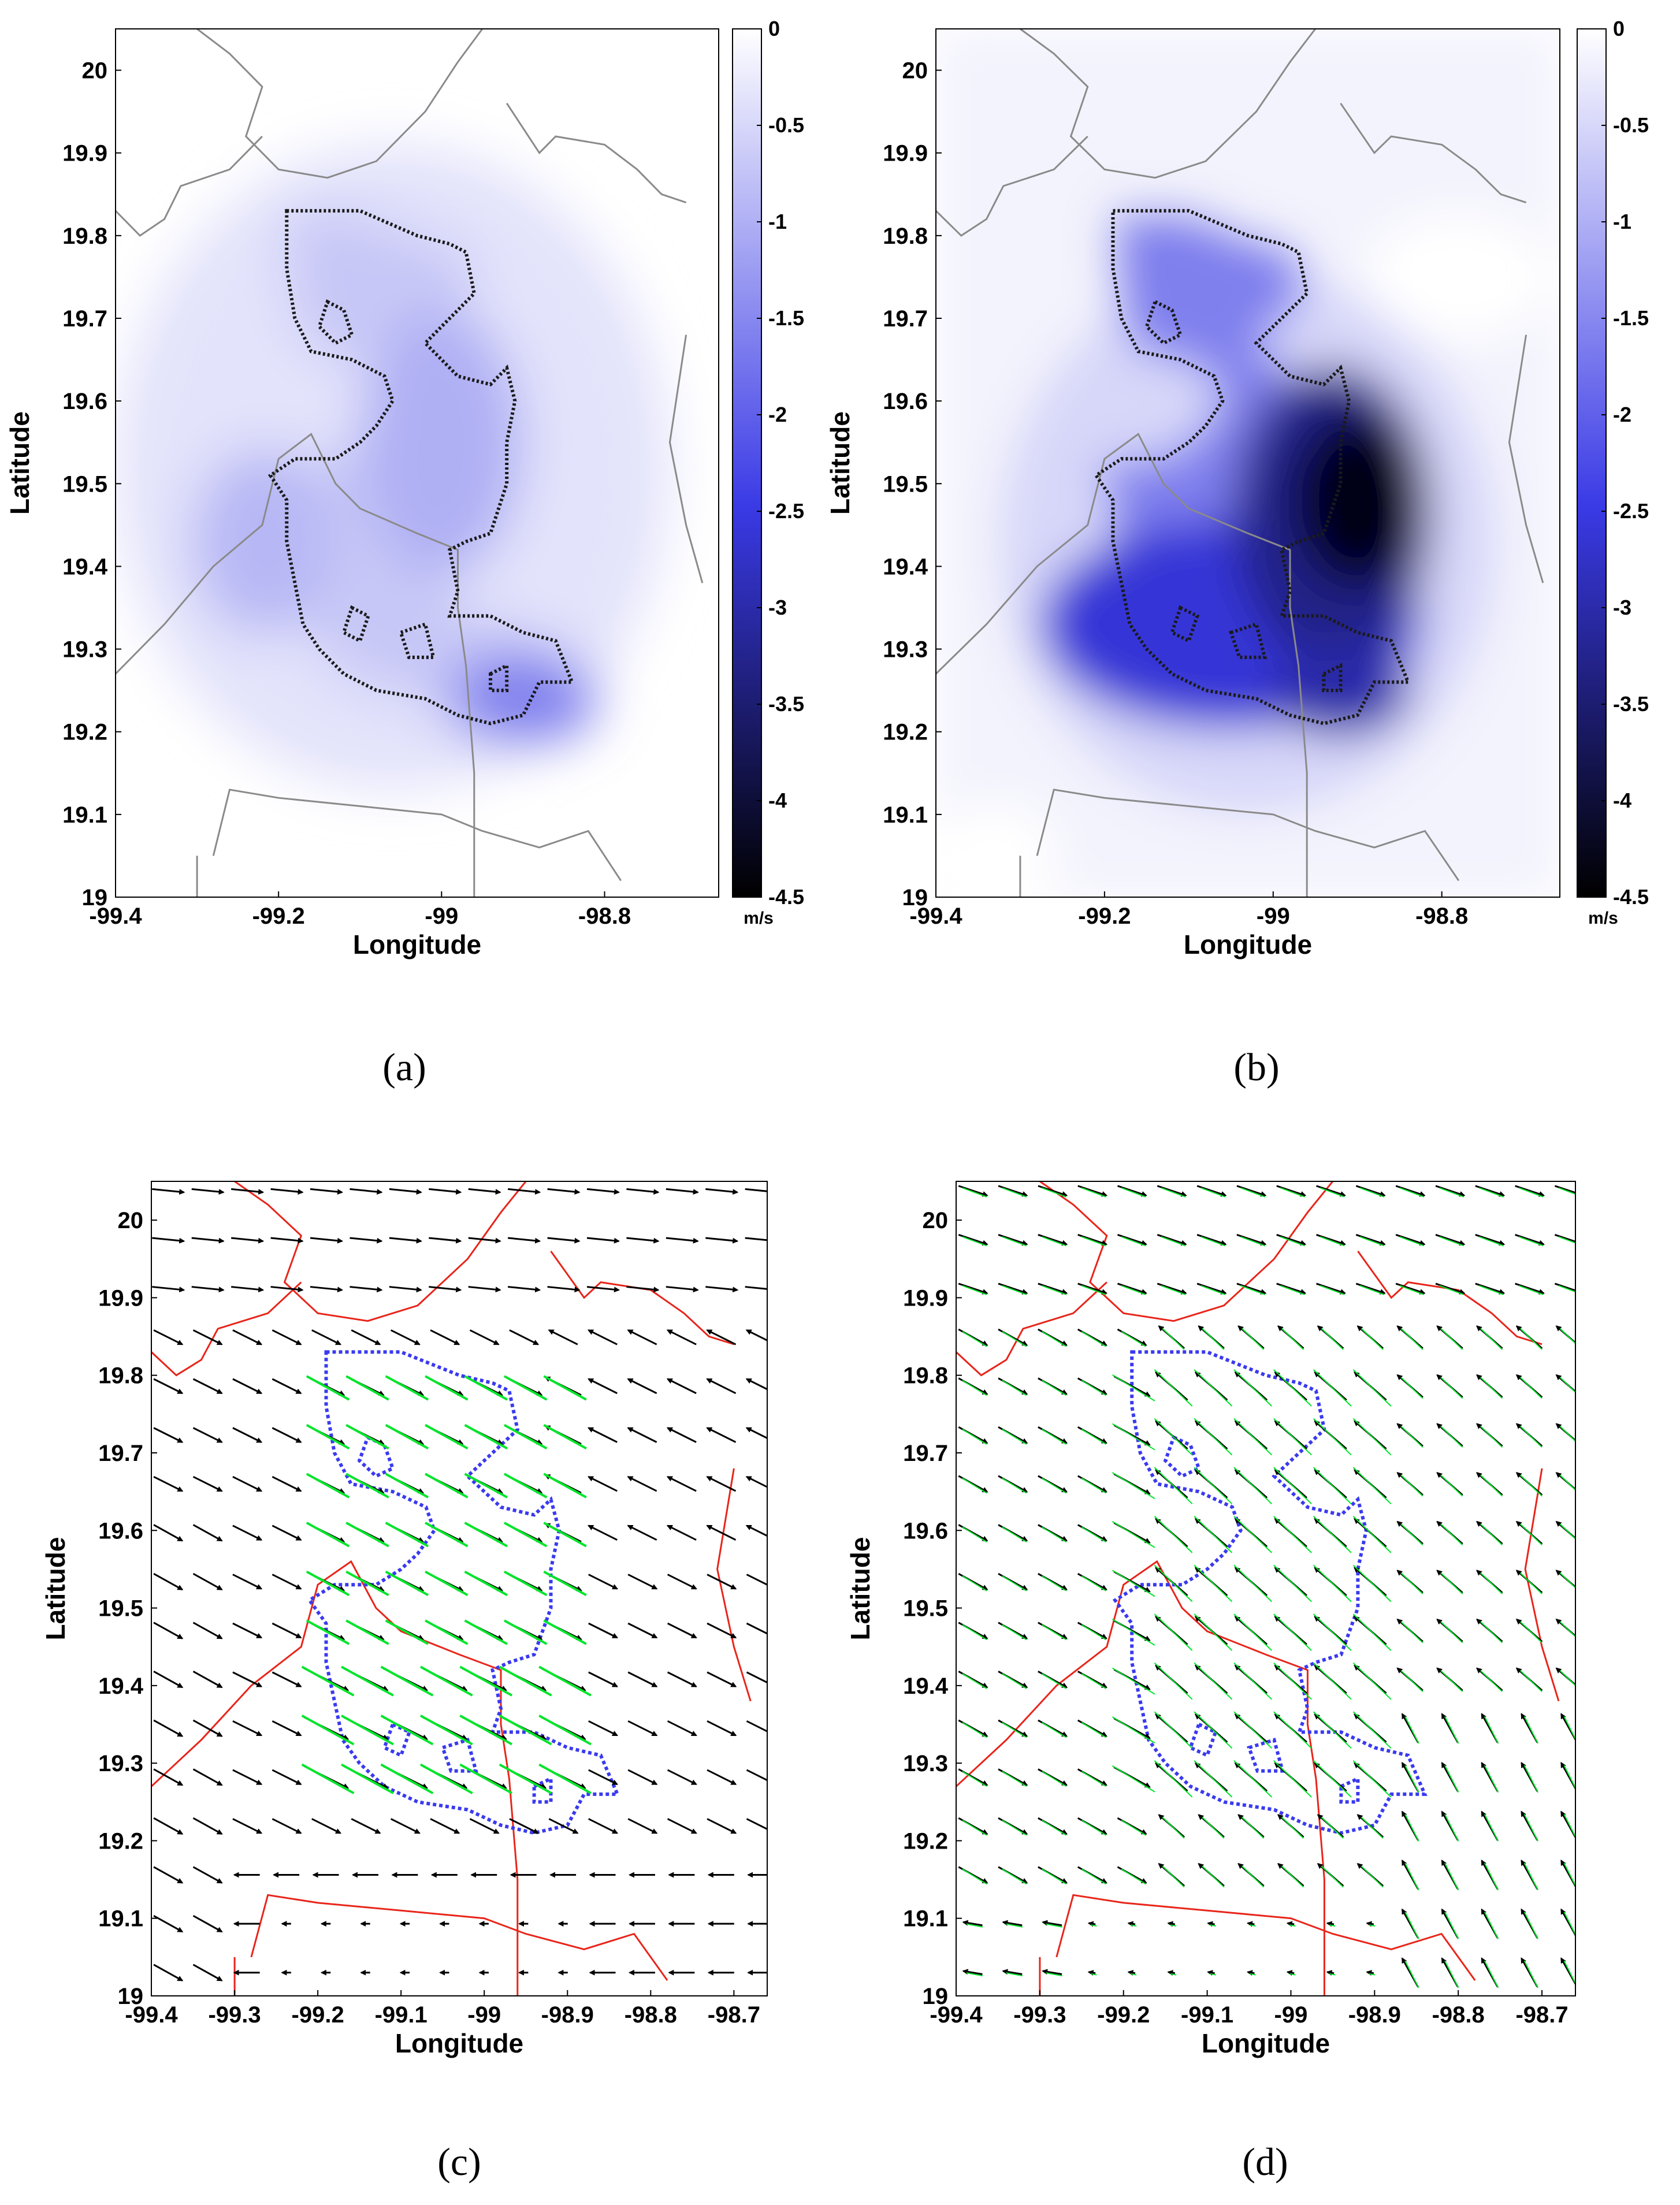  I want to click on x-axis-label: Longitude, so click(417, 945).